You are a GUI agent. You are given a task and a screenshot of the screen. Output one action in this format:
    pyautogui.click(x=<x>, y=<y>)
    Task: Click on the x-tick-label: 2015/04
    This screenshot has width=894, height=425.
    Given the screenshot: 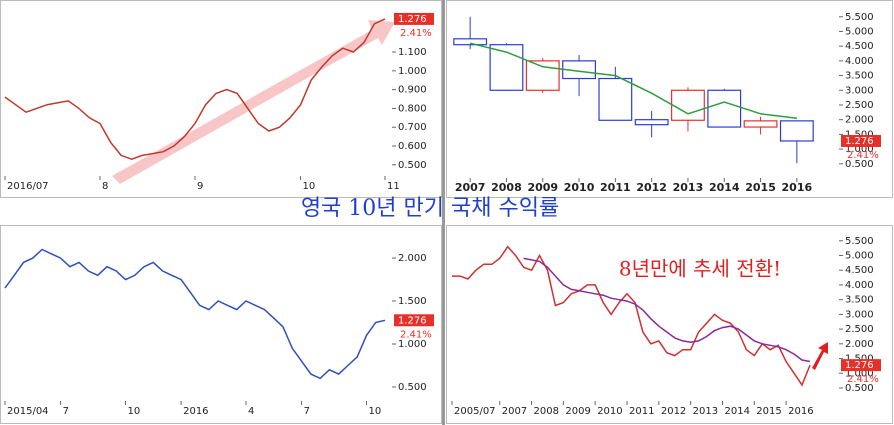 What is the action you would take?
    pyautogui.click(x=28, y=411)
    